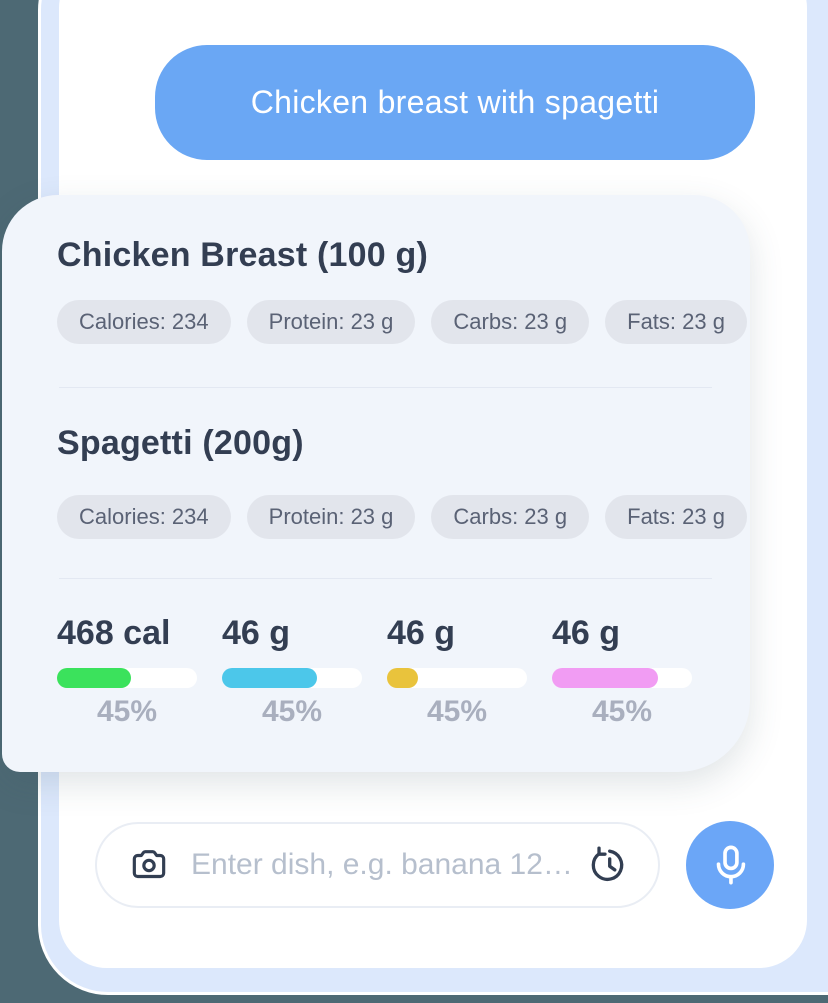 The width and height of the screenshot is (828, 1003). I want to click on camera-icon, so click(149, 865).